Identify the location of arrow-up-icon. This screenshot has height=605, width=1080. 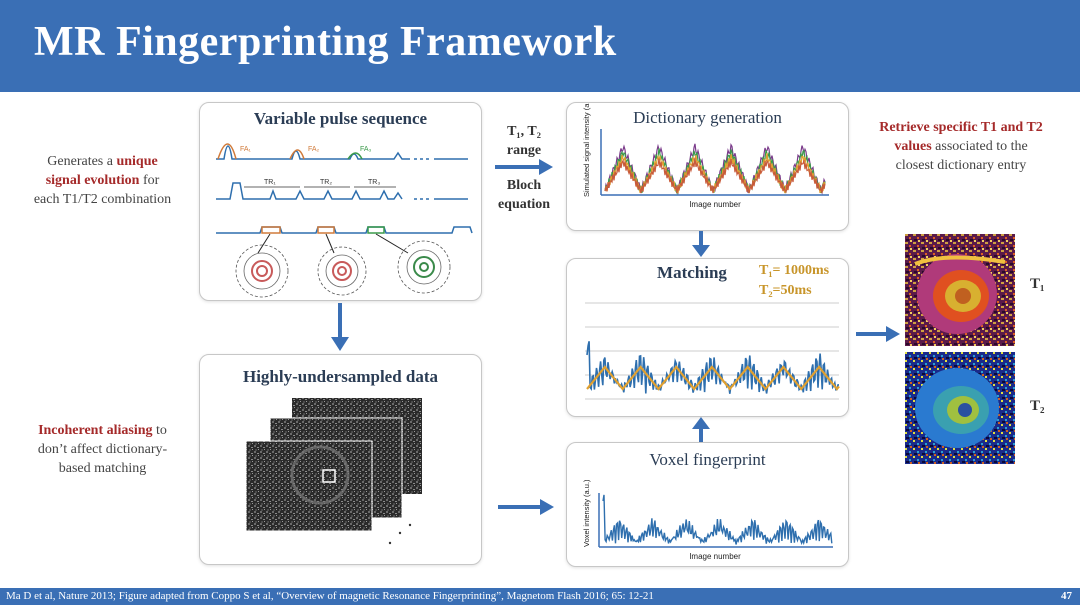
(701, 430).